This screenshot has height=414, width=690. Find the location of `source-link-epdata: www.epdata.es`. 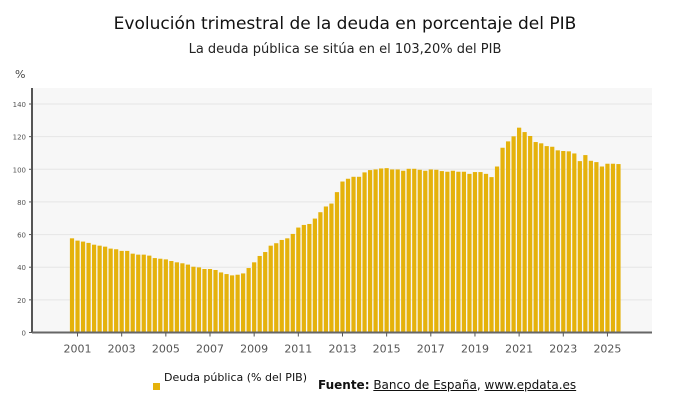

source-link-epdata: www.epdata.es is located at coordinates (530, 385).